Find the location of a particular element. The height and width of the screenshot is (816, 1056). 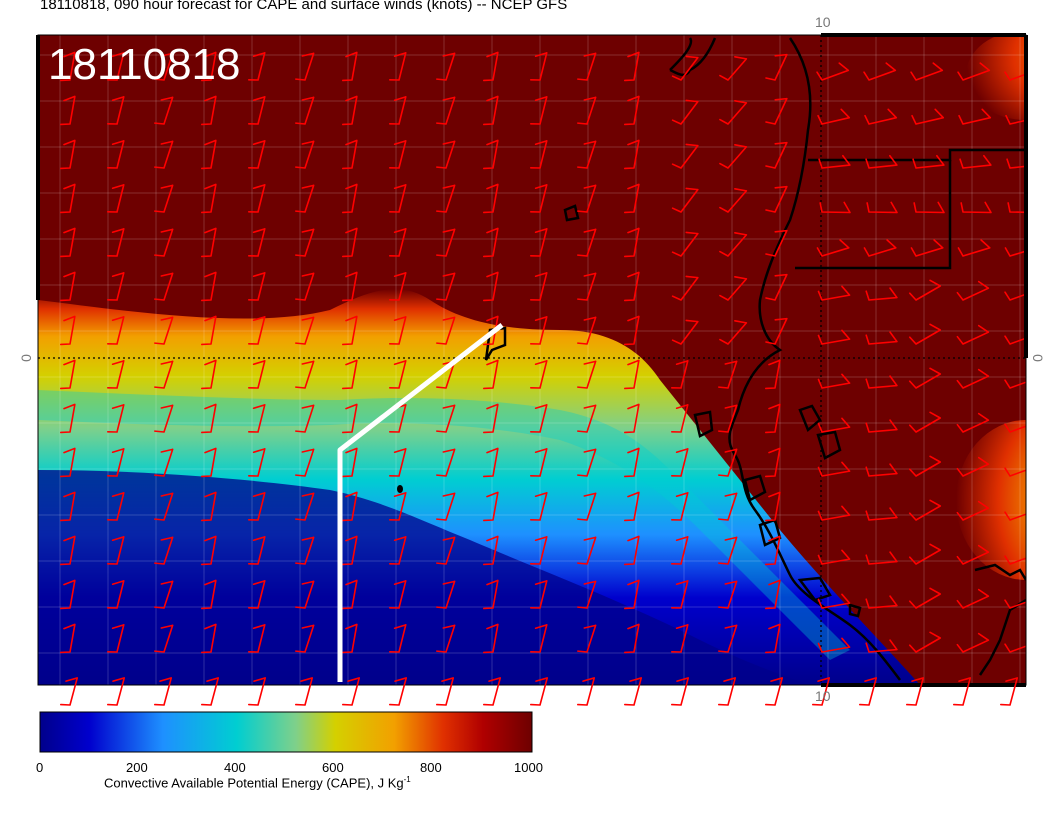

colorbar-label-1000: 1000 is located at coordinates (528, 767).